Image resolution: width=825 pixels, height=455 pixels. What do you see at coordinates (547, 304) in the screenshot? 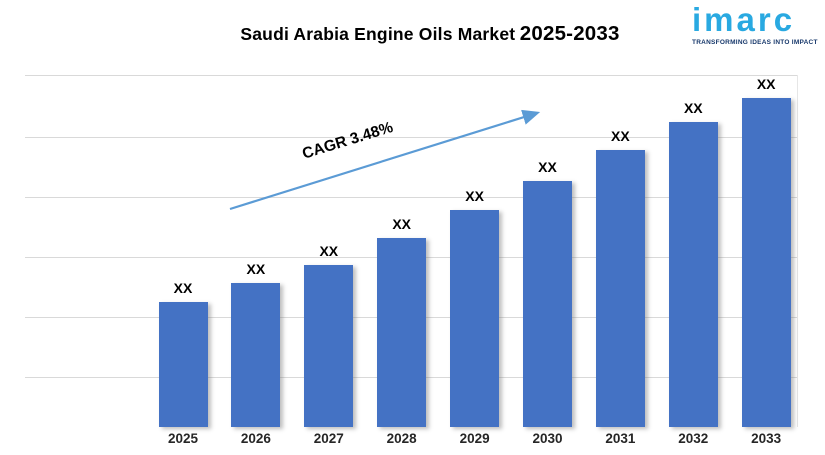
I see `bar-2030` at bounding box center [547, 304].